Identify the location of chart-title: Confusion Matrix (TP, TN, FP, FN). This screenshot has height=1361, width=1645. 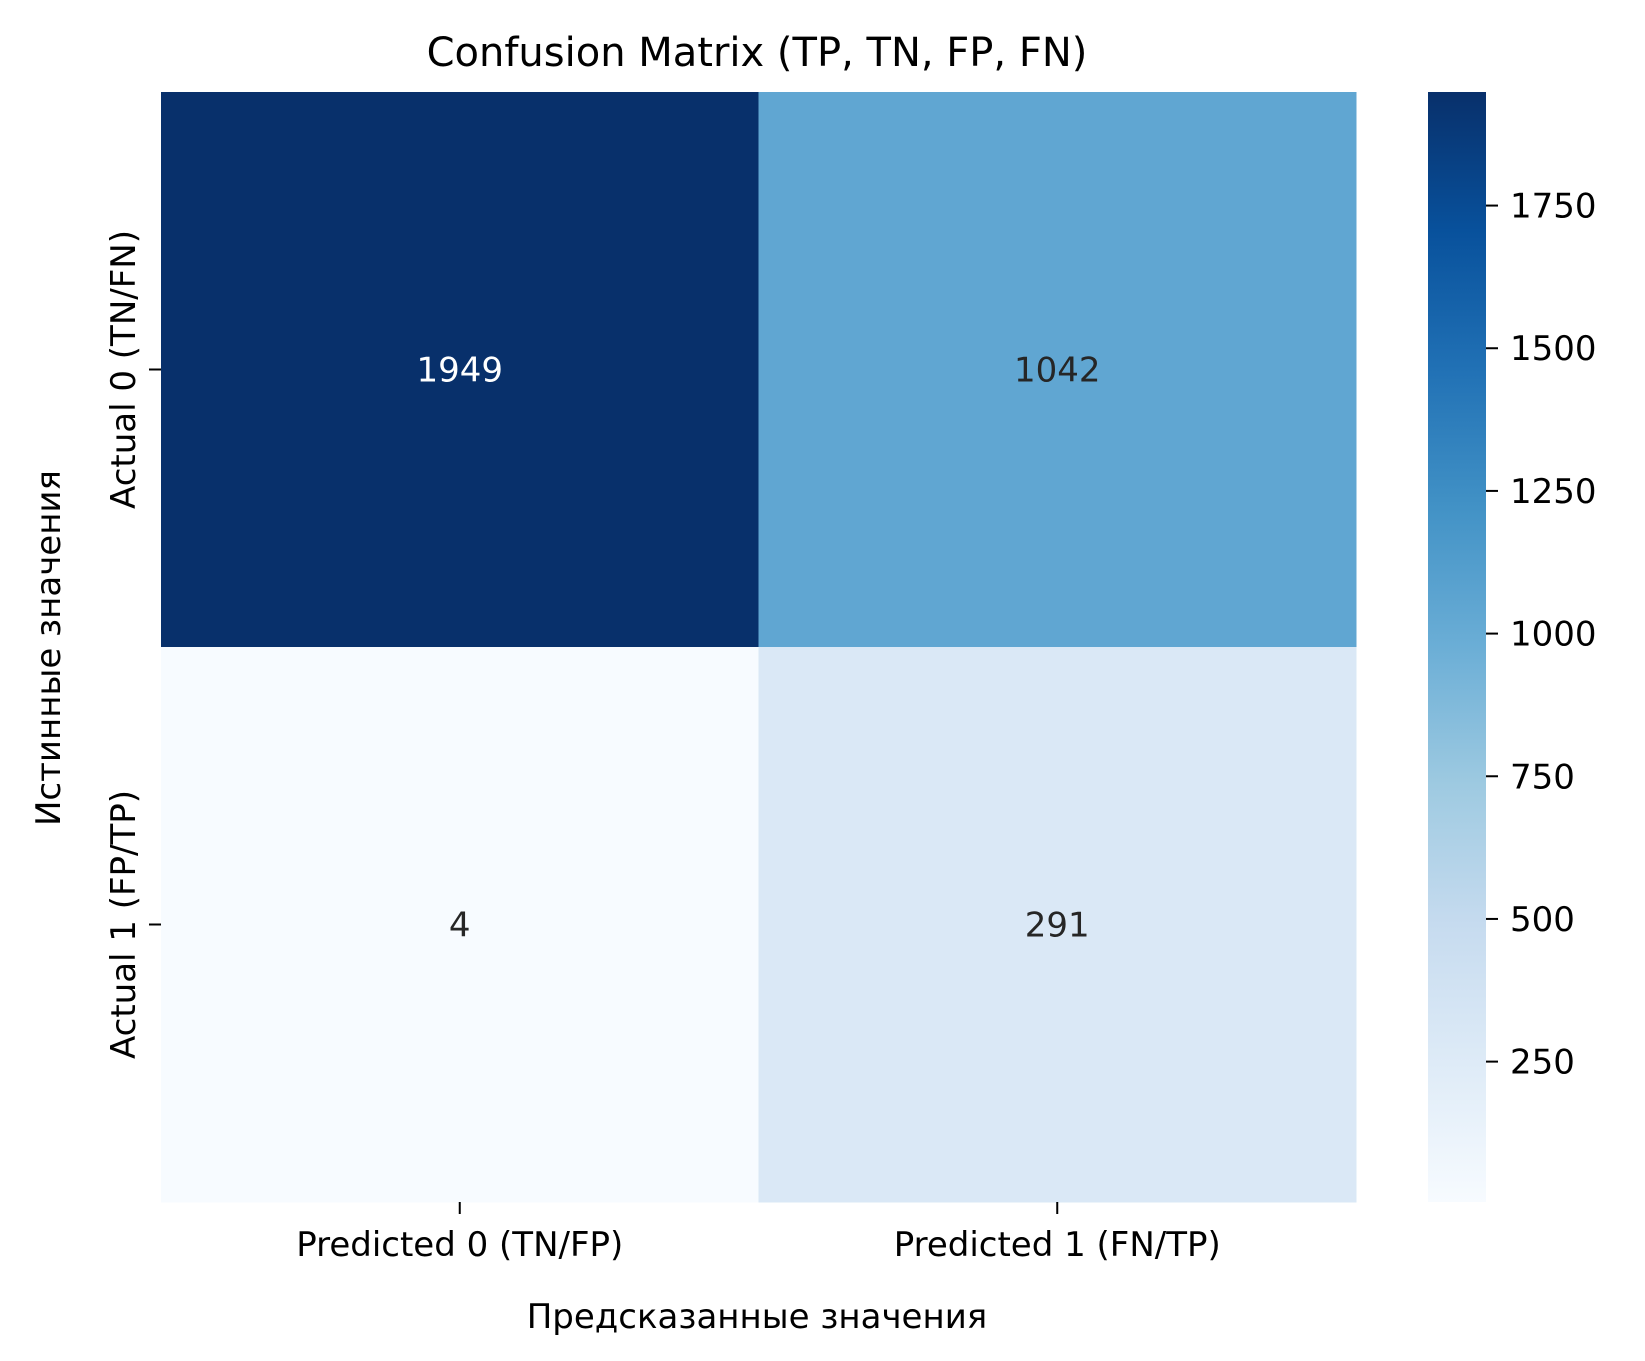
(757, 53).